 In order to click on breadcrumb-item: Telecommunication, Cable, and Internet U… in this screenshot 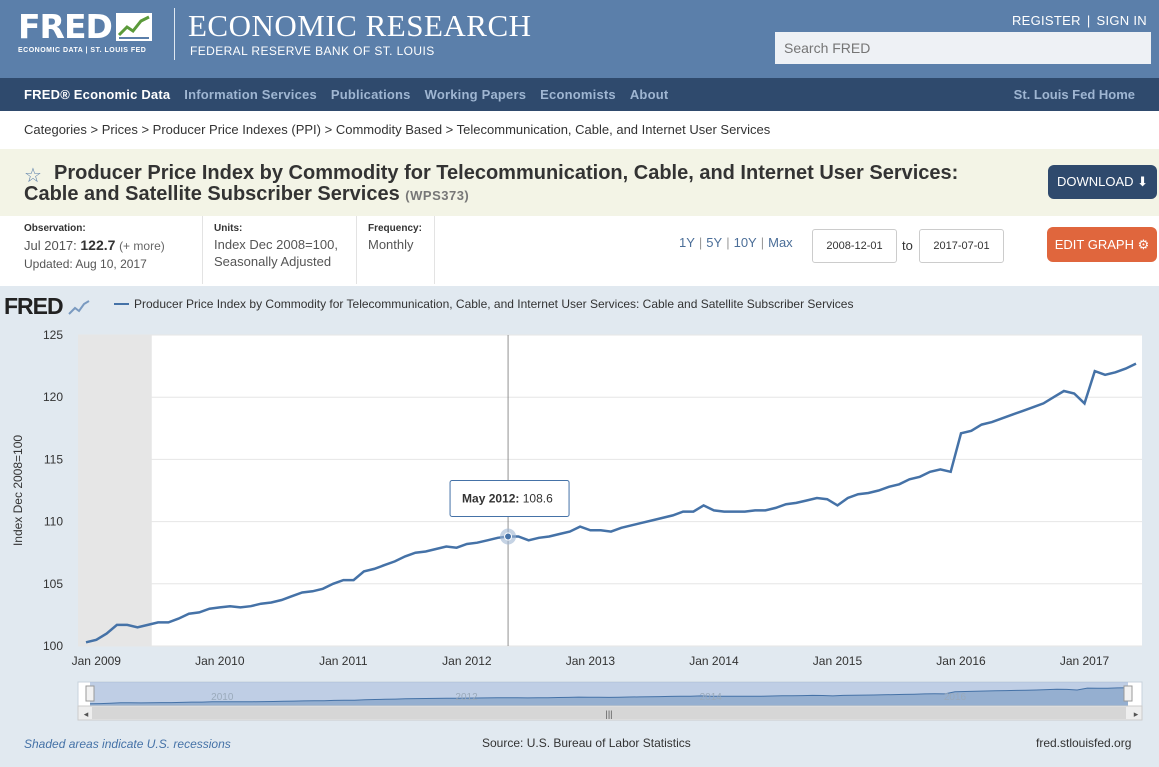, I will do `click(613, 129)`.